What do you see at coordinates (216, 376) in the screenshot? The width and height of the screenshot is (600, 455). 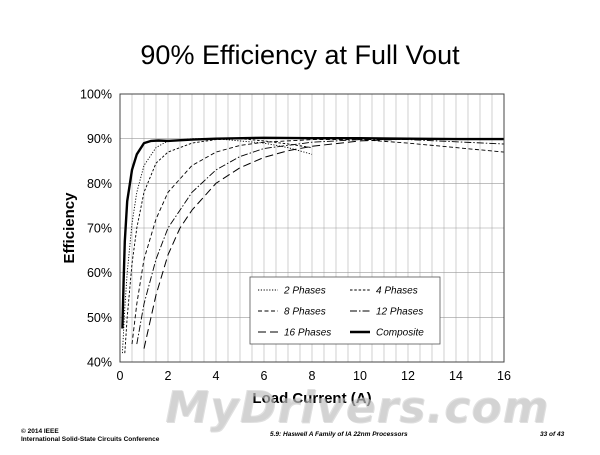 I see `x-tick-label: 4` at bounding box center [216, 376].